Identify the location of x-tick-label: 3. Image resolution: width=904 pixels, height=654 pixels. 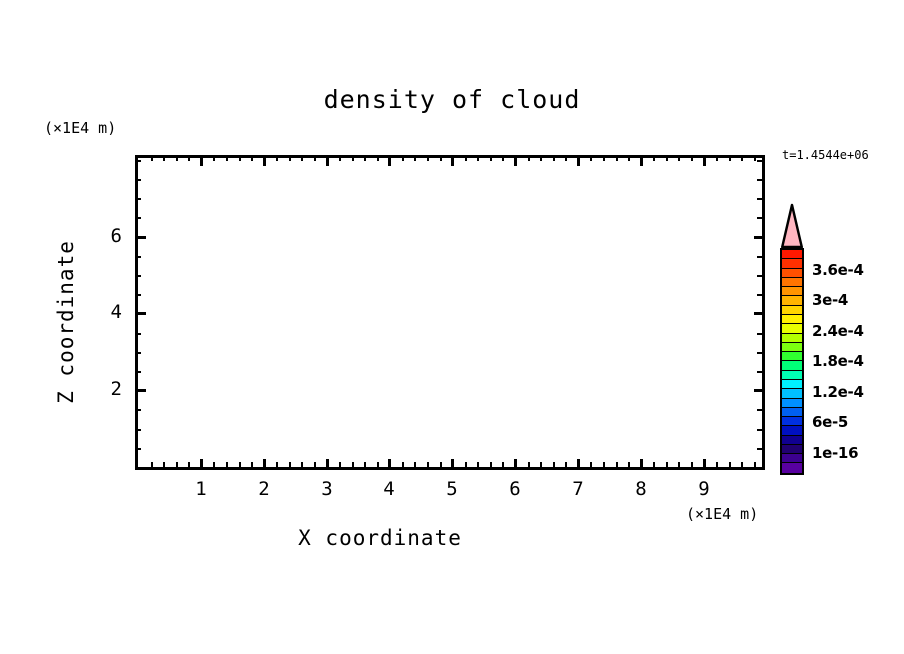
(327, 489).